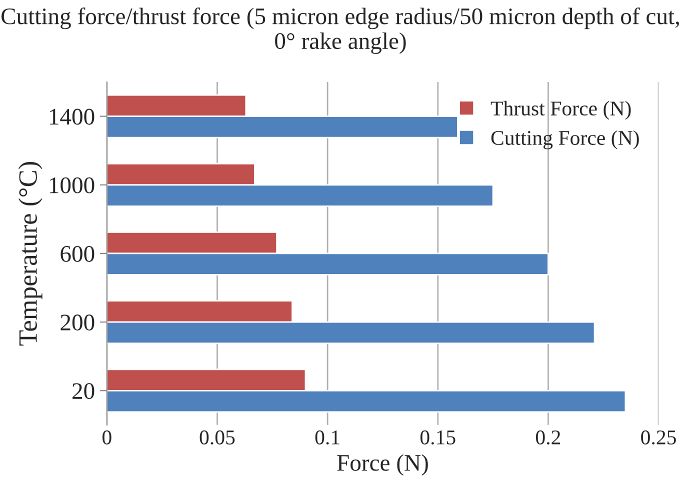 The width and height of the screenshot is (681, 497). Describe the element at coordinates (107, 437) in the screenshot. I see `x-tick-label: 0` at that location.